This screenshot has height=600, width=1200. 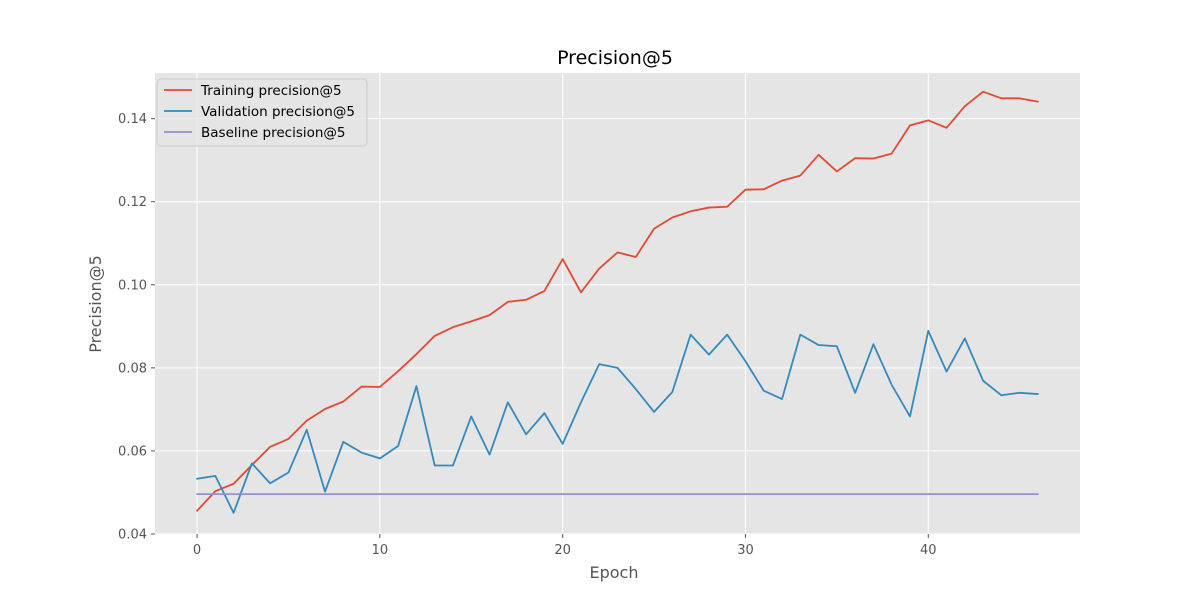 I want to click on x-axis-label: Epoch, so click(x=614, y=572).